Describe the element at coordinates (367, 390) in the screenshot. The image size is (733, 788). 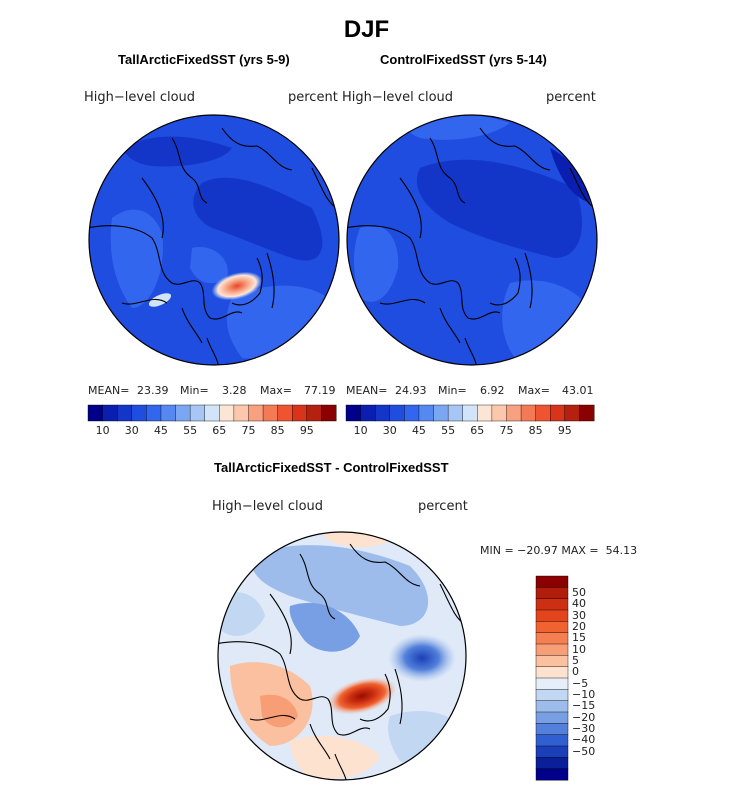
I see `panel2-mean-label: MEAN=` at that location.